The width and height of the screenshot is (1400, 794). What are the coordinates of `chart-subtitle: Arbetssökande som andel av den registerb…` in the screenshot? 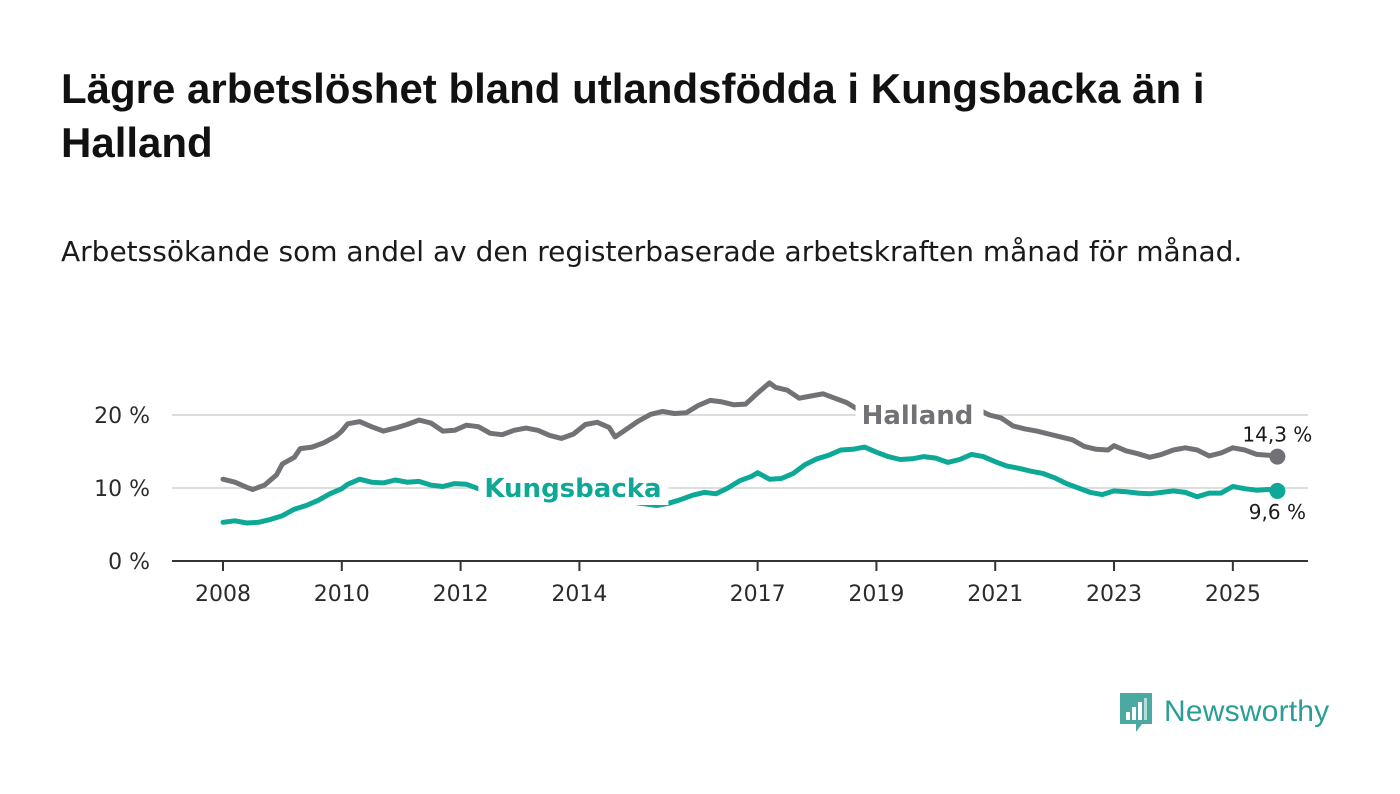 It's located at (652, 251).